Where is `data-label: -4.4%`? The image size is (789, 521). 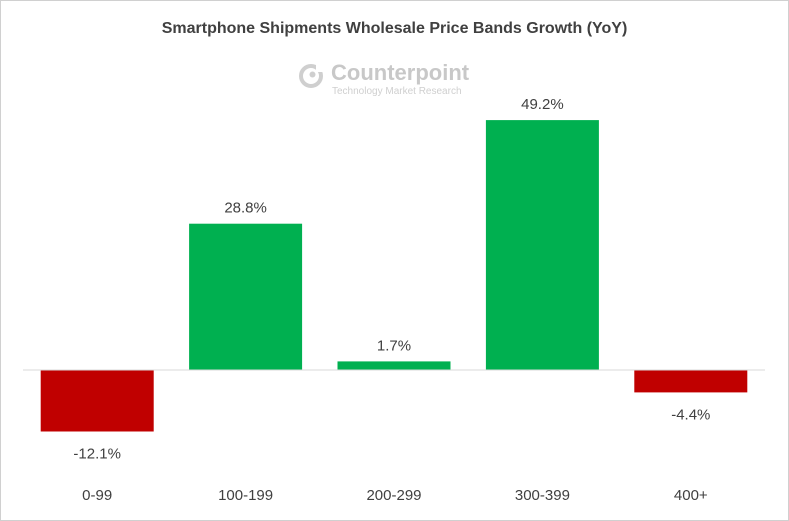
data-label: -4.4% is located at coordinates (690, 414).